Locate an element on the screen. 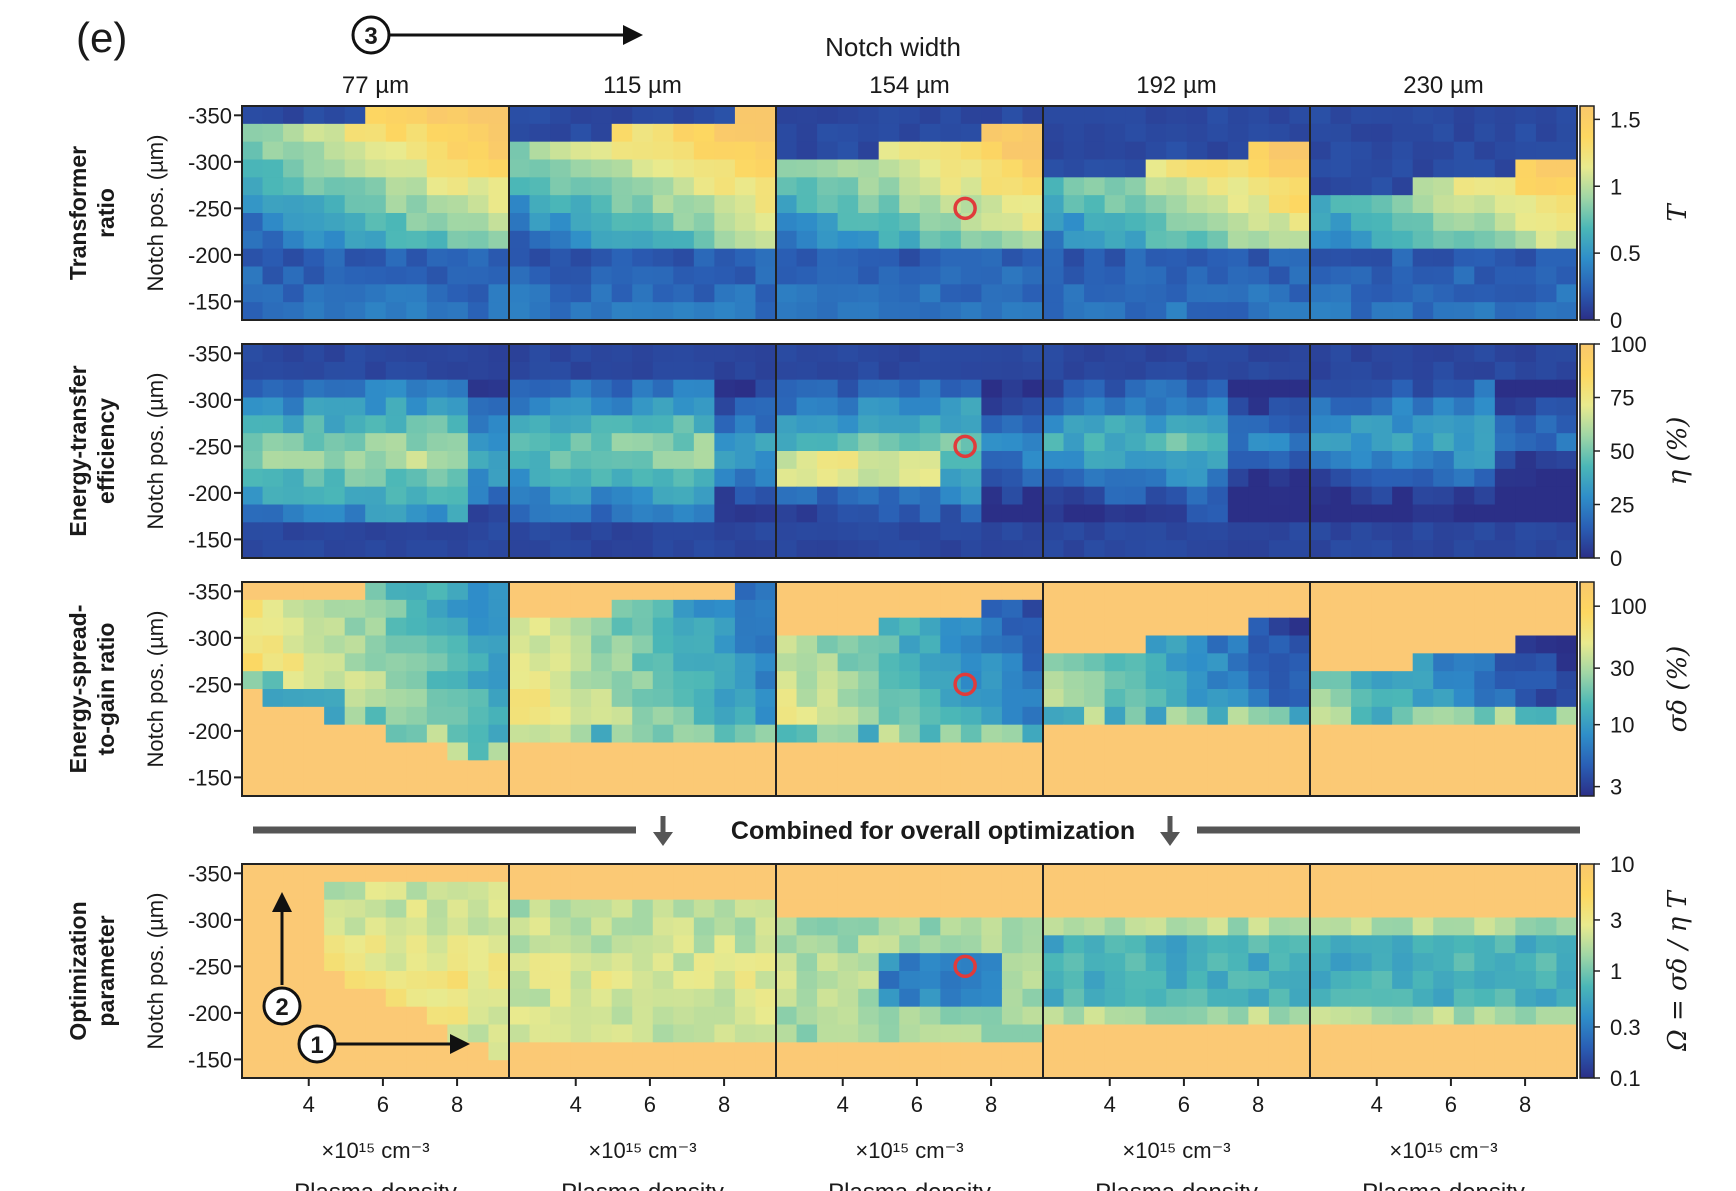  y-tick-label: -150 is located at coordinates (210, 539).